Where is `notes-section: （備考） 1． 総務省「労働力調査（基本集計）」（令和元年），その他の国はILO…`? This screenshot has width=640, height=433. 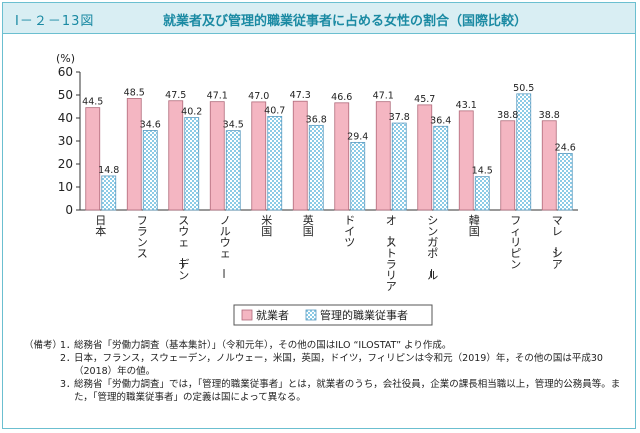 notes-section: （備考） 1． 総務省「労働力調査（基本集計）」（令和元年），その他の国はILO… is located at coordinates (324, 371).